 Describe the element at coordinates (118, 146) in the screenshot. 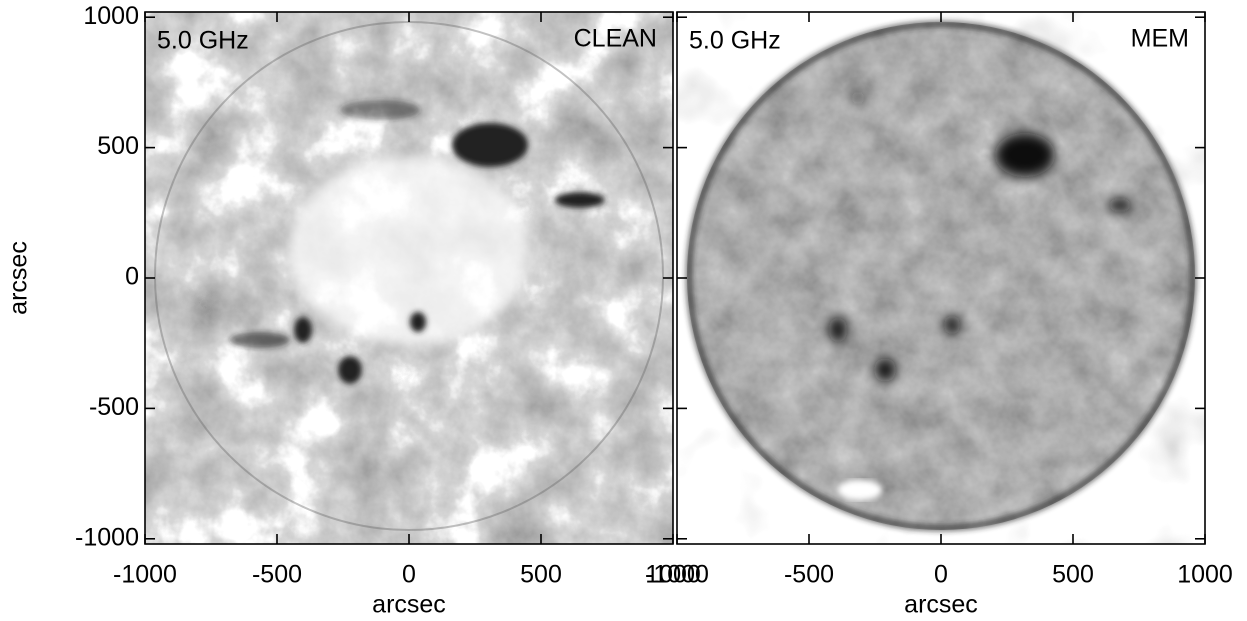

I see `y-tick-label: 500` at that location.